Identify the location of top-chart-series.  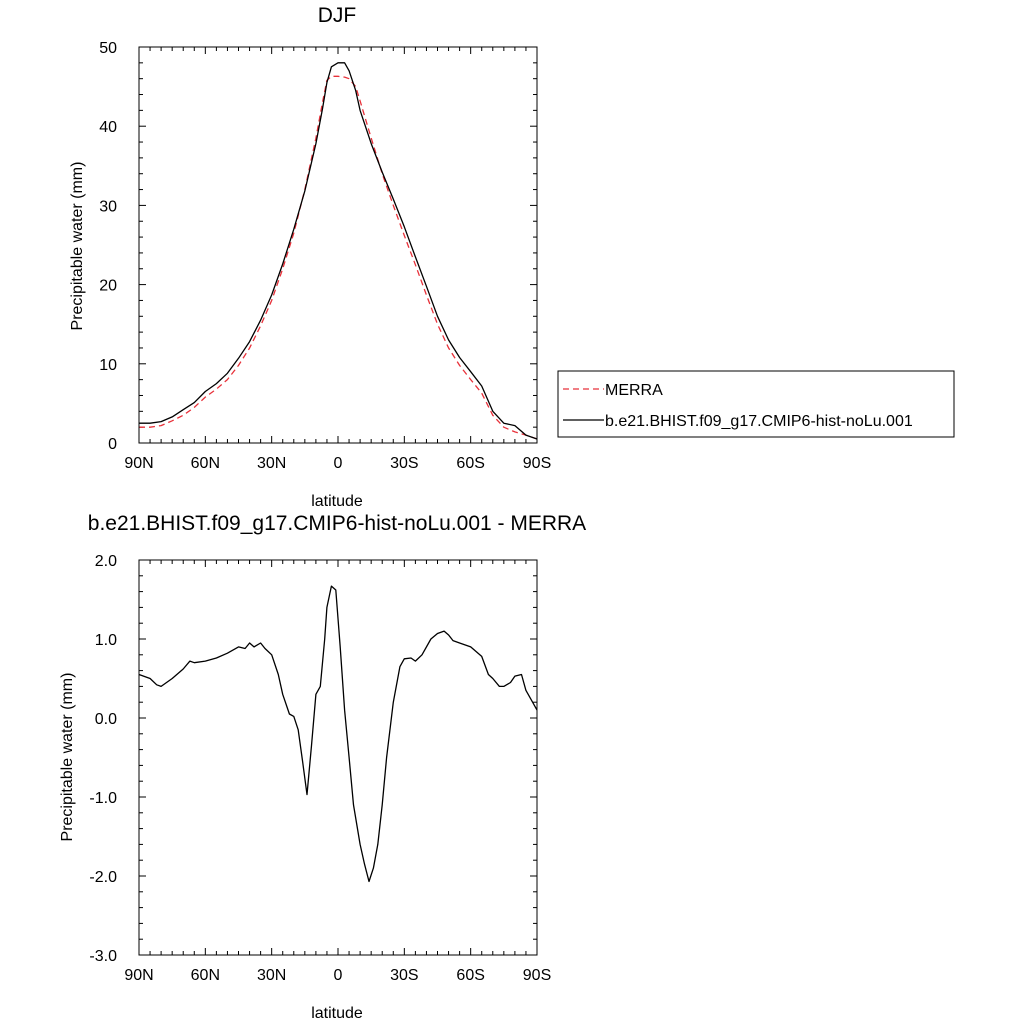
(338, 251).